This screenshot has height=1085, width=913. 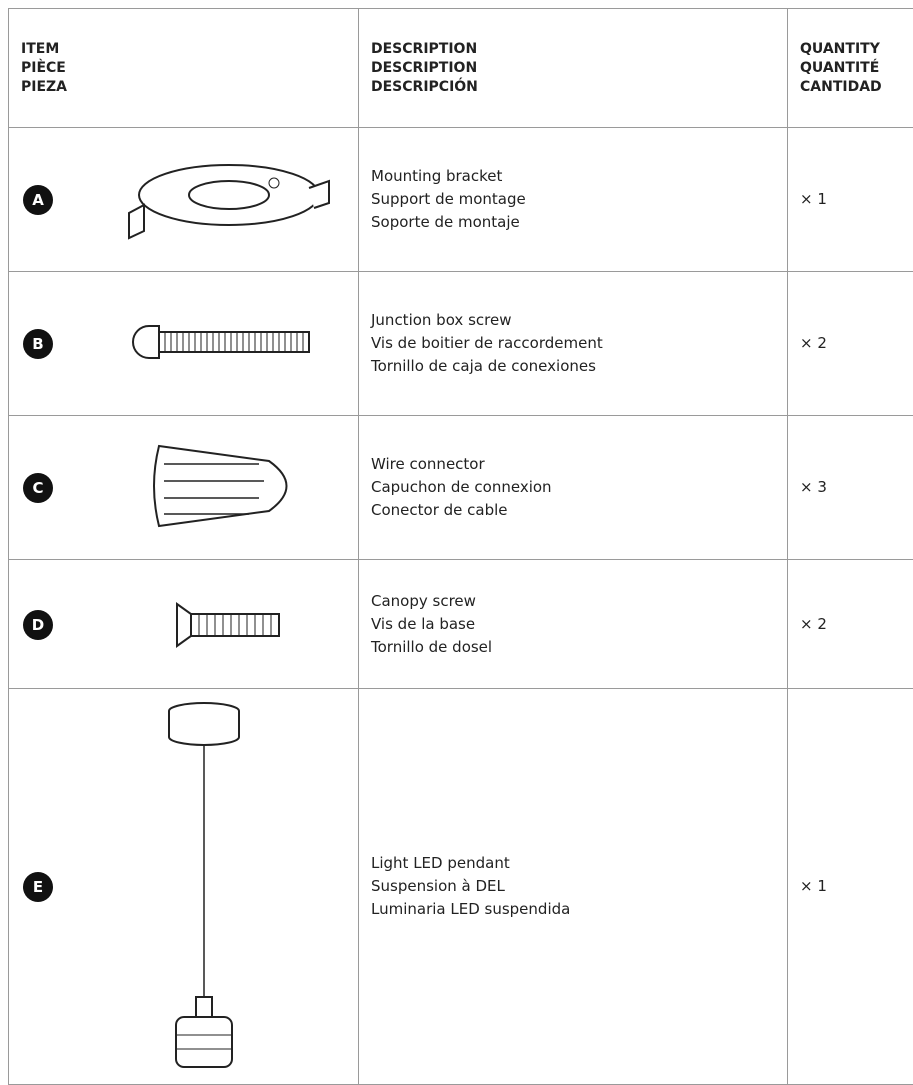 What do you see at coordinates (840, 67) in the screenshot?
I see `header-text: QUANTITÉ` at bounding box center [840, 67].